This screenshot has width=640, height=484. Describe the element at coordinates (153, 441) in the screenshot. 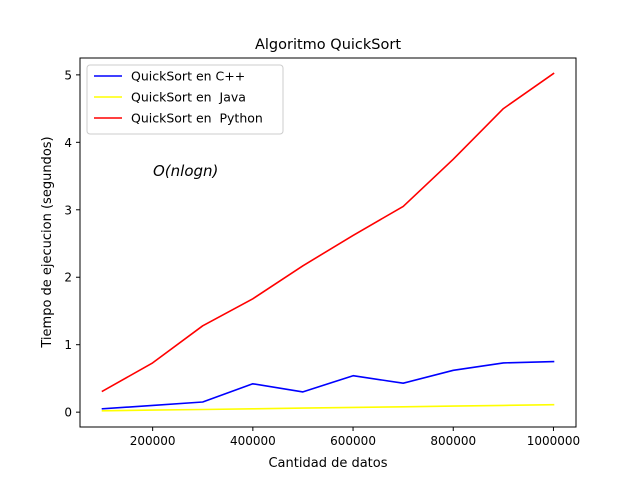

I see `x-tick-label: 200000` at that location.